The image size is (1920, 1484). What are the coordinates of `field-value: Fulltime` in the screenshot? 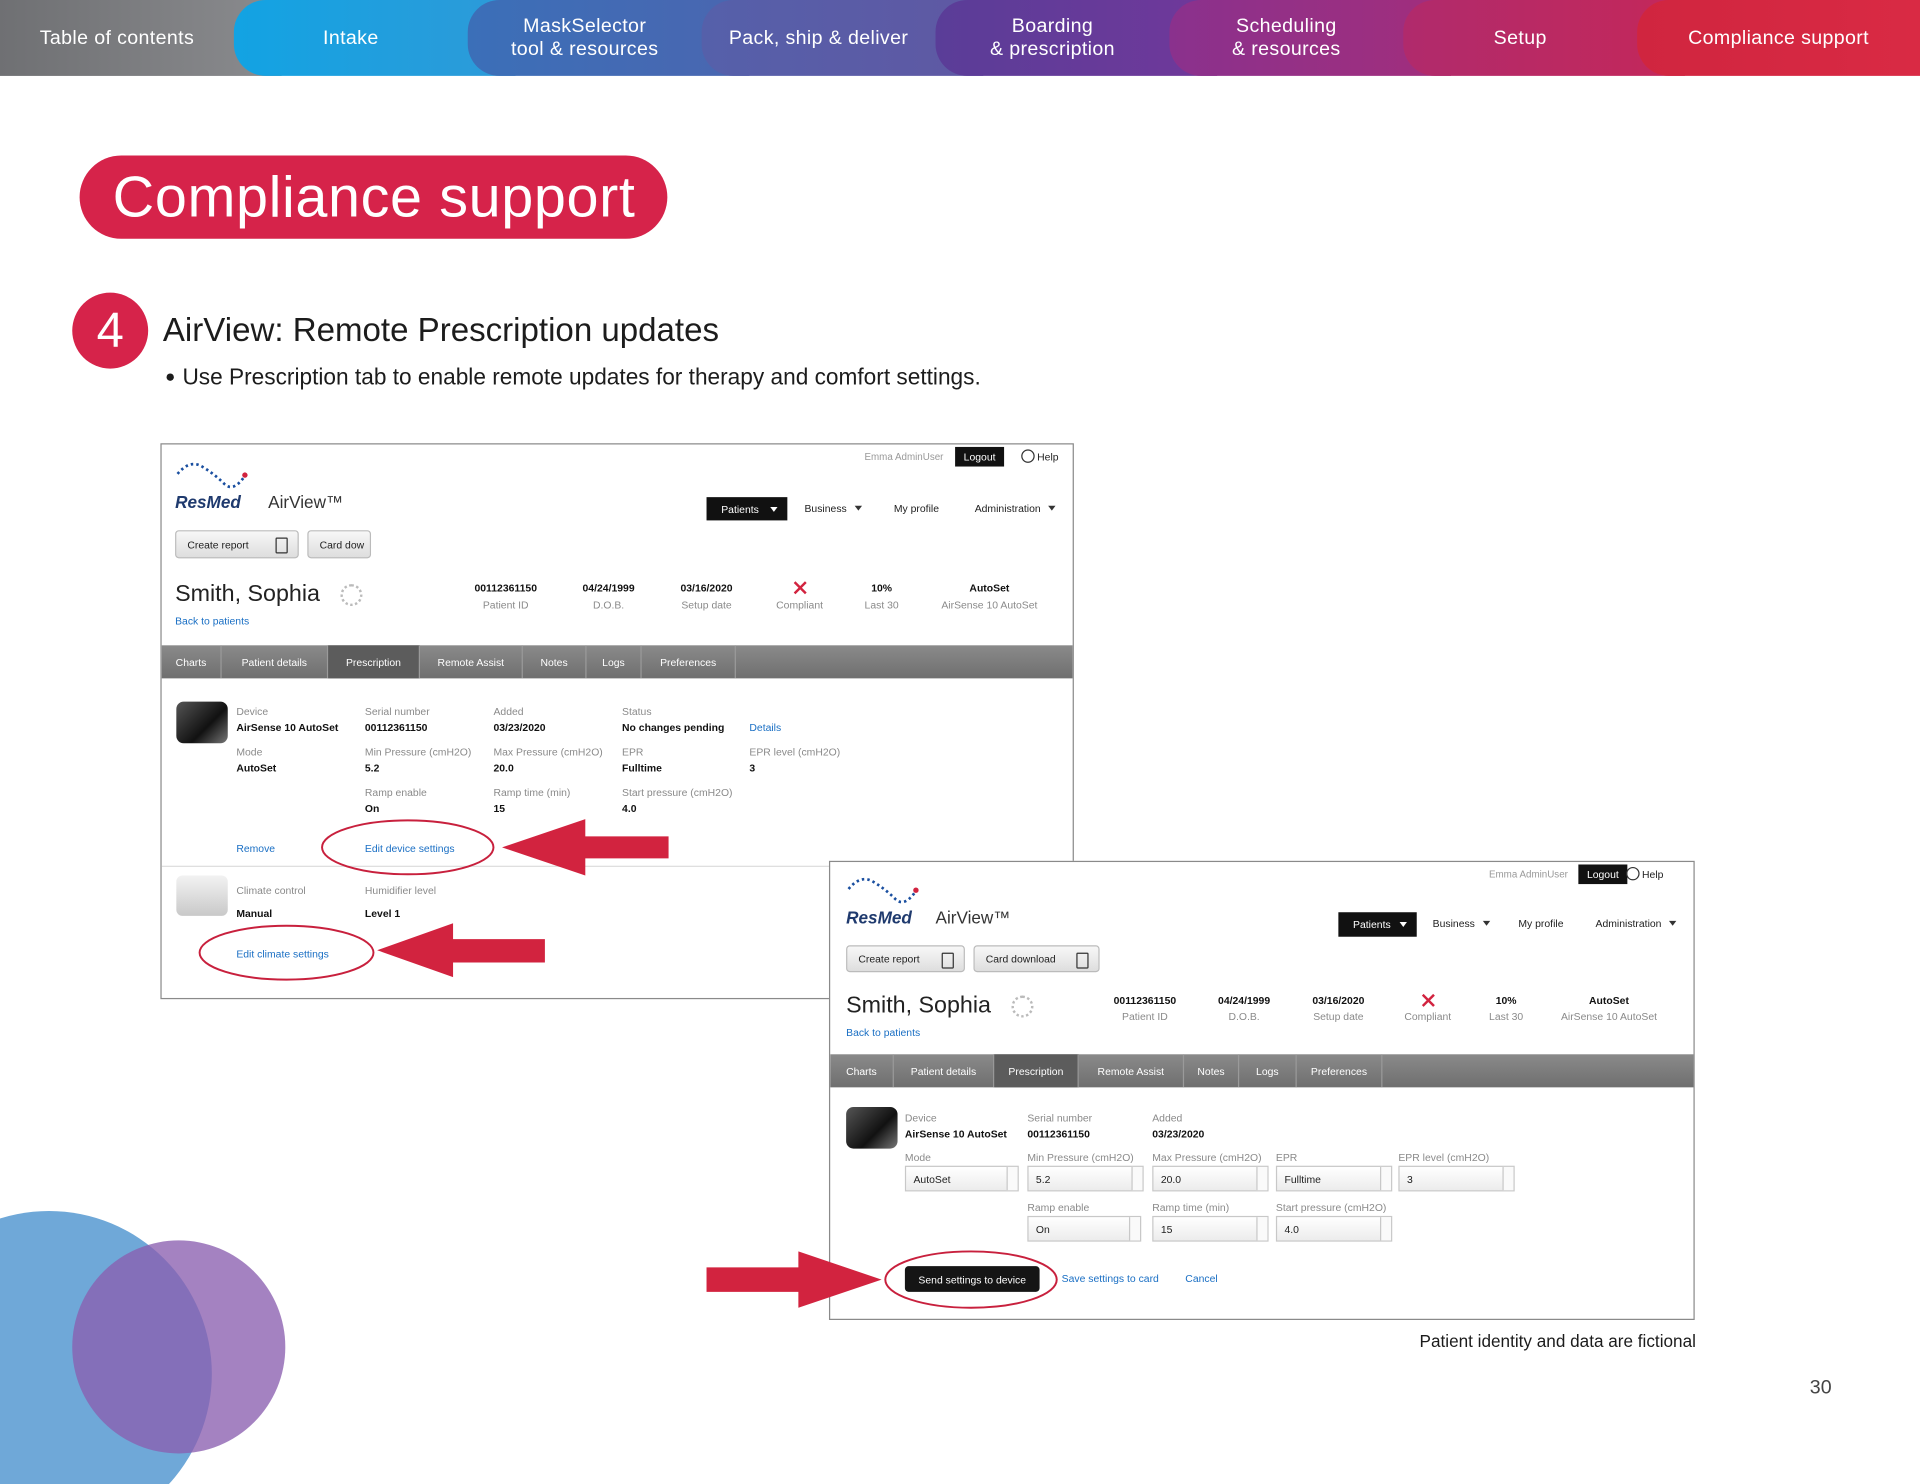 It's located at (642, 767).